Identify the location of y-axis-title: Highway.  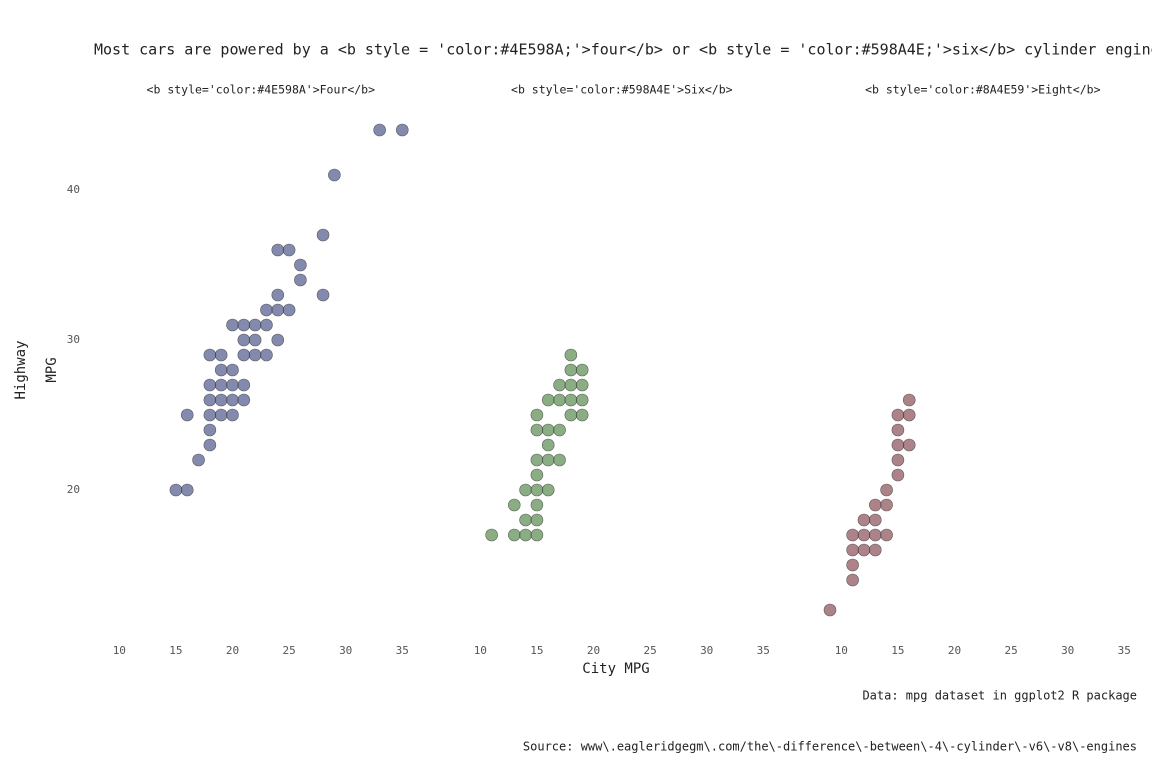
(21, 369).